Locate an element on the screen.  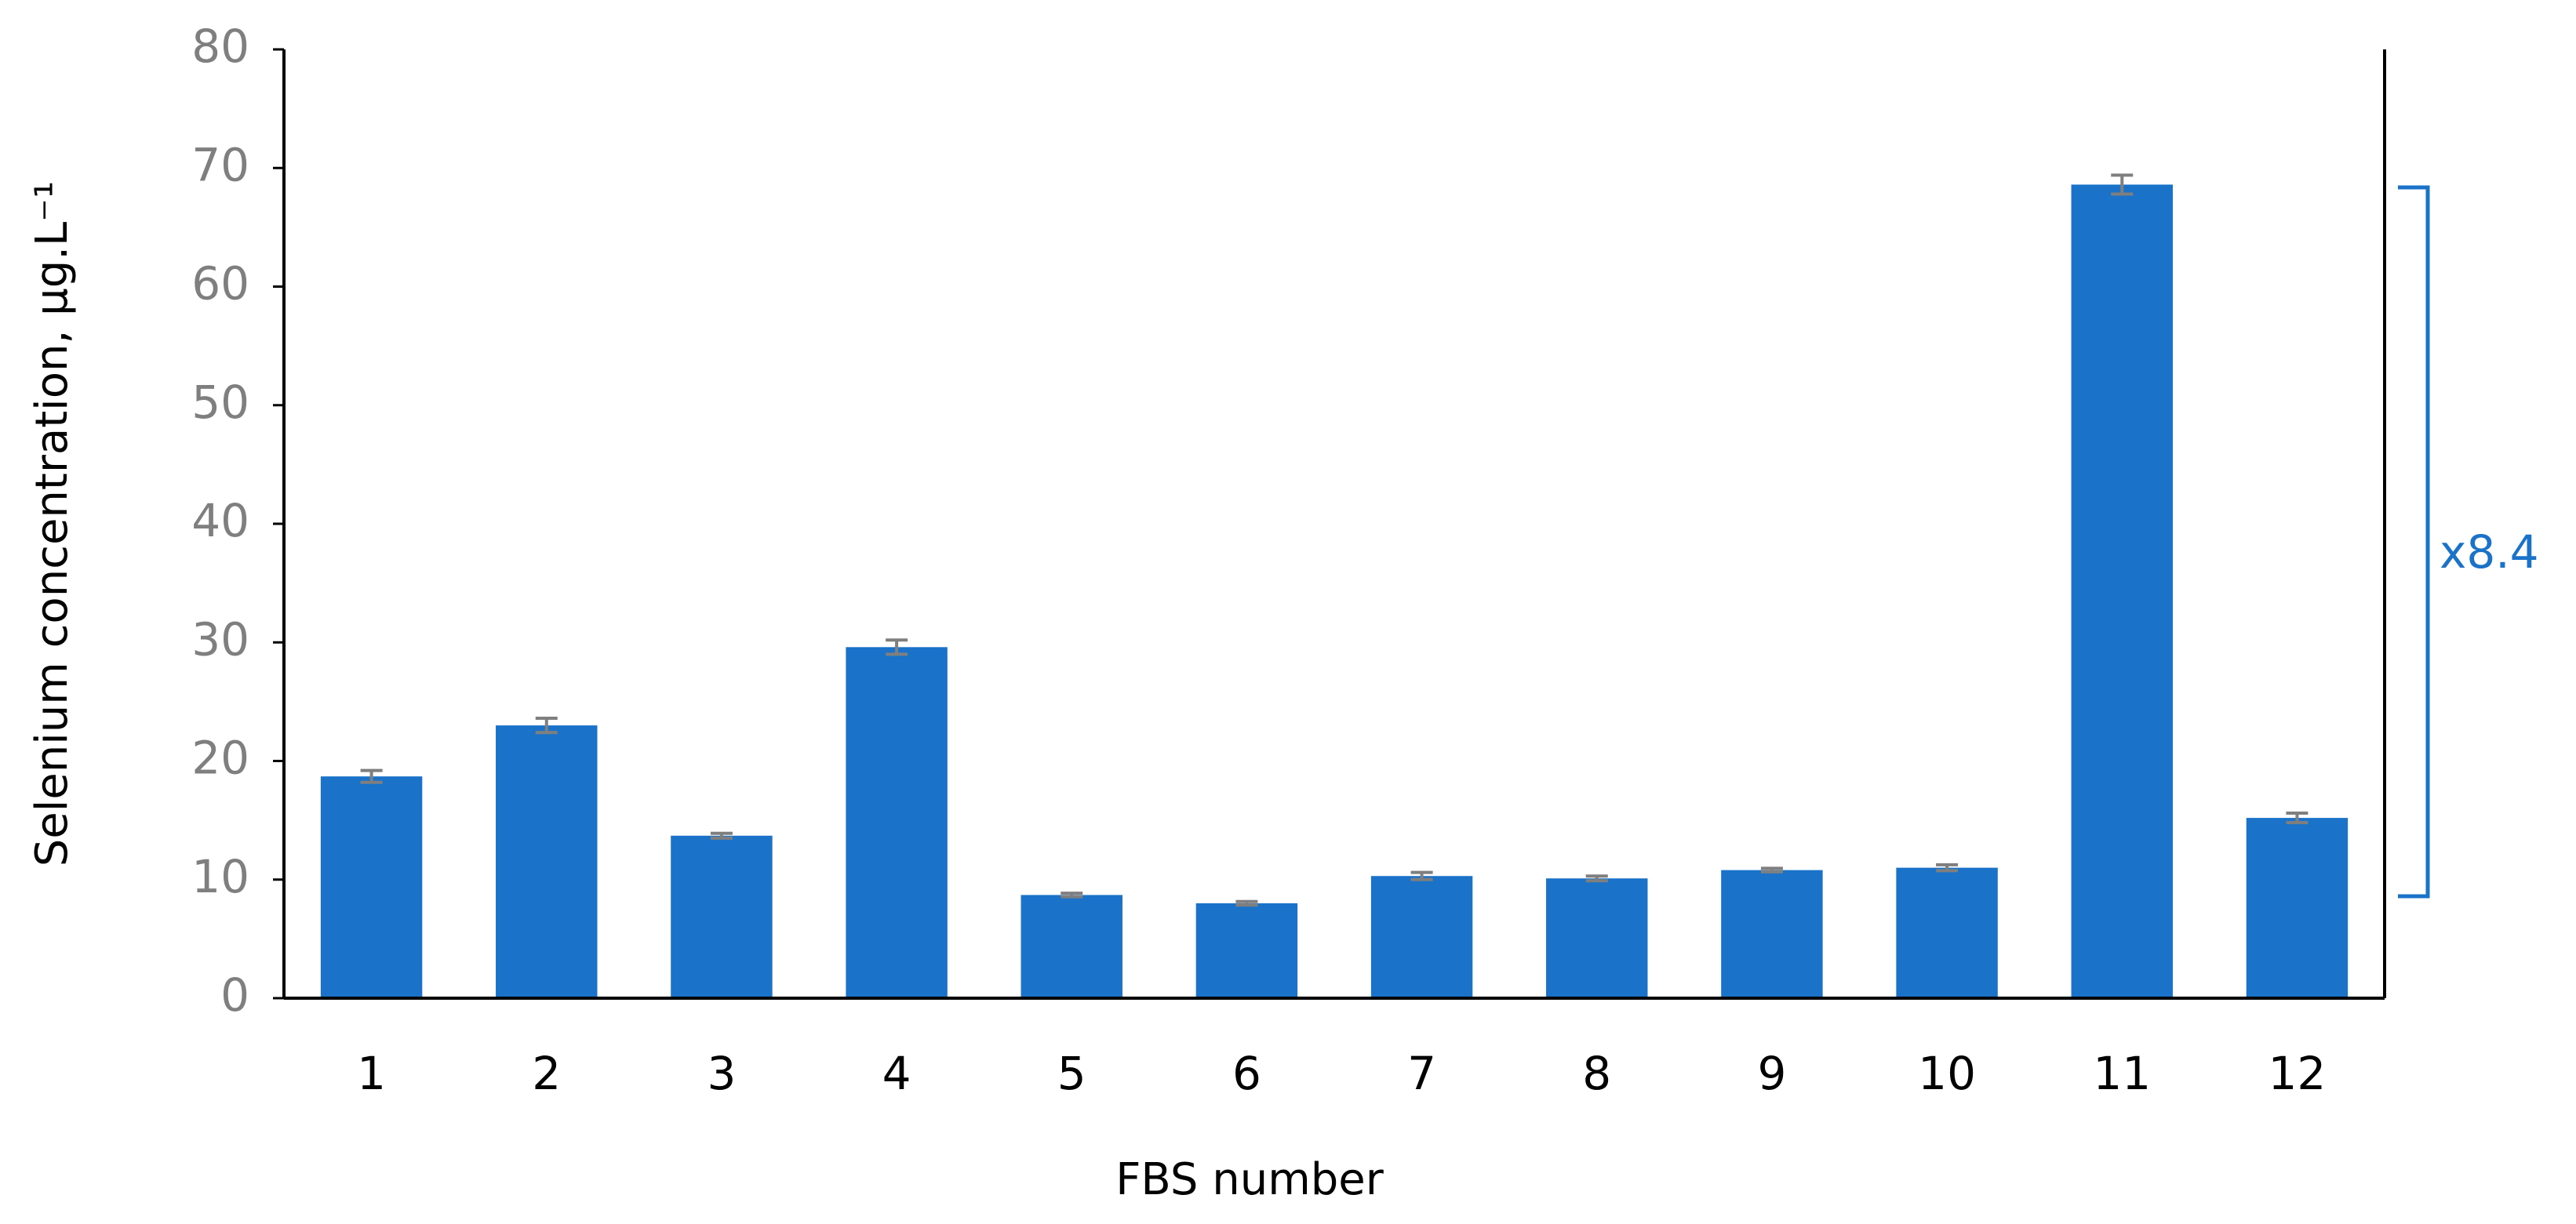
y-tick-label: 50 is located at coordinates (220, 402).